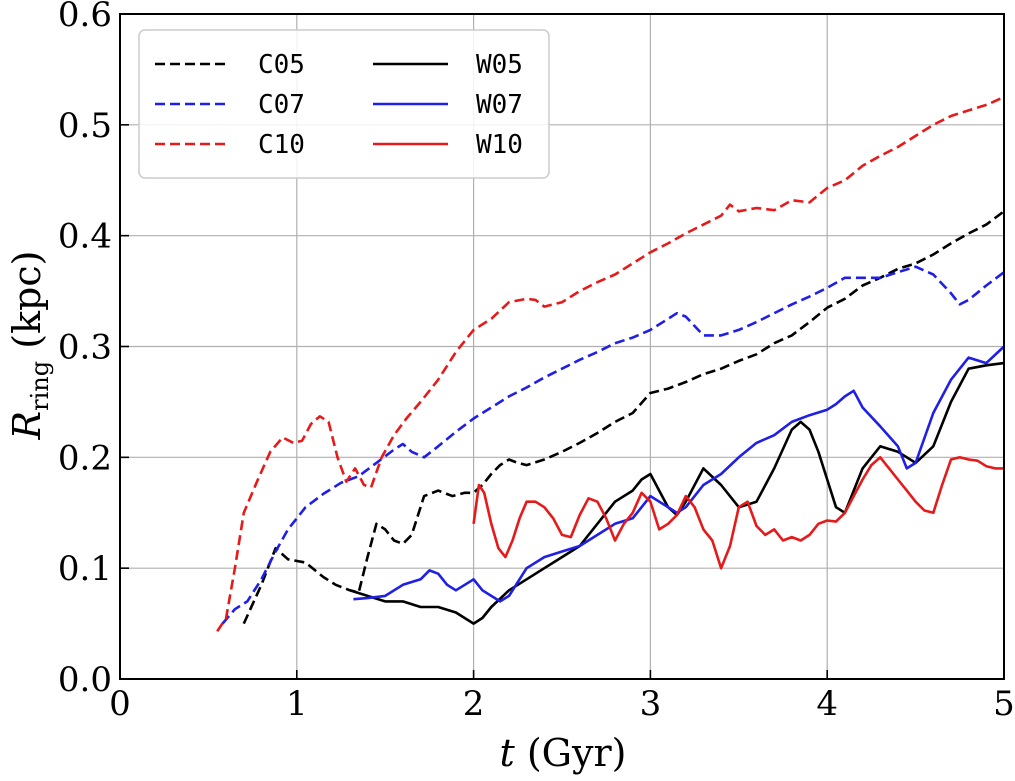 Image resolution: width=1015 pixels, height=781 pixels. What do you see at coordinates (120, 704) in the screenshot?
I see `x-tick-label: 0` at bounding box center [120, 704].